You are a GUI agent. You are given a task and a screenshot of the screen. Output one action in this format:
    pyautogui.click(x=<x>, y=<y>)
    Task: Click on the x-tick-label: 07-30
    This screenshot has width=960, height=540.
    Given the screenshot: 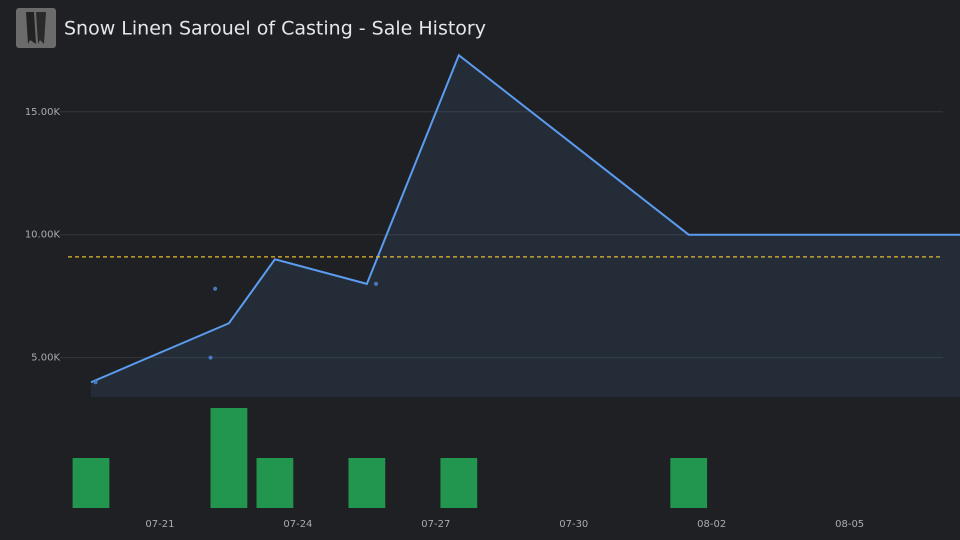 What is the action you would take?
    pyautogui.click(x=573, y=524)
    